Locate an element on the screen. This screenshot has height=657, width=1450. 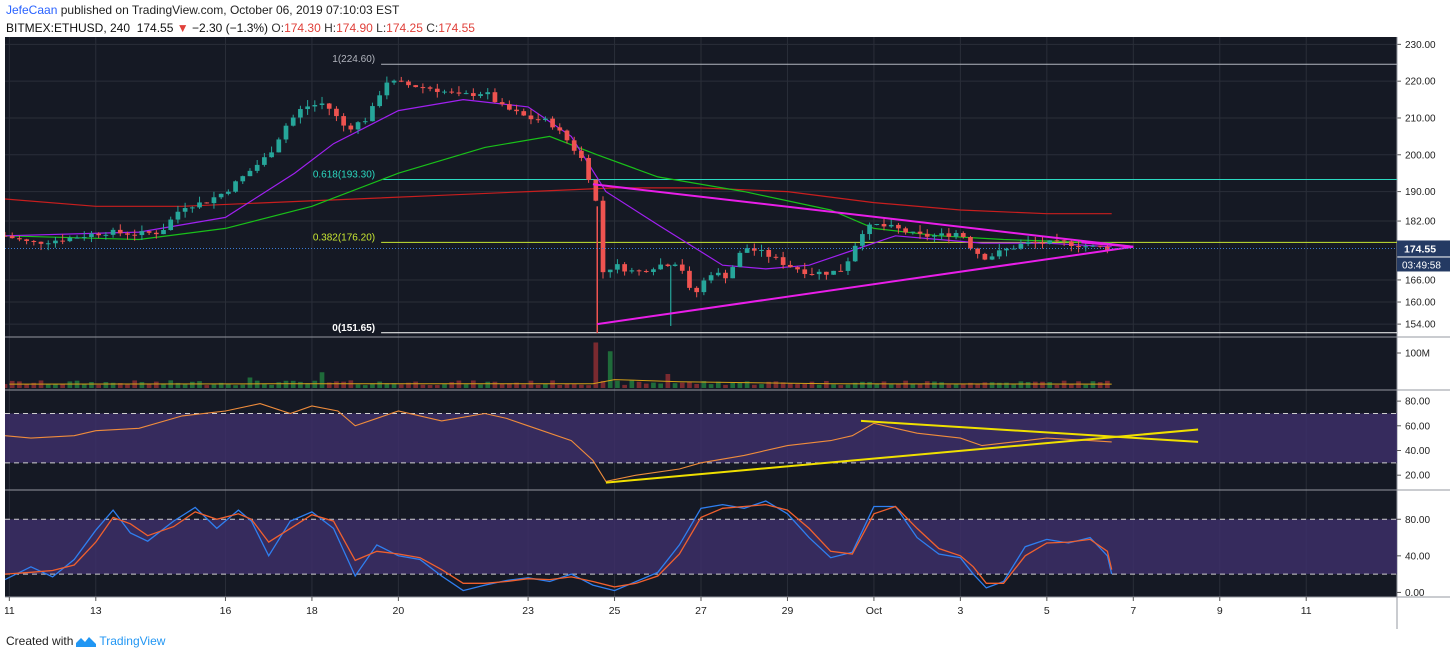
time-tick-label: Oct is located at coordinates (874, 611).